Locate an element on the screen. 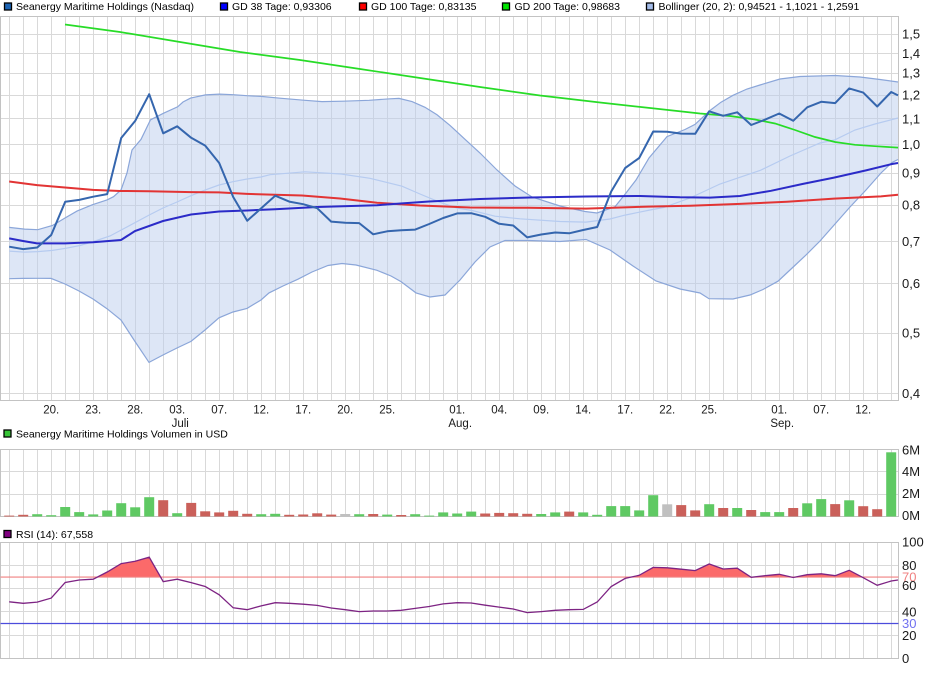 The image size is (940, 675). svg-text: 0,9 is located at coordinates (911, 173).